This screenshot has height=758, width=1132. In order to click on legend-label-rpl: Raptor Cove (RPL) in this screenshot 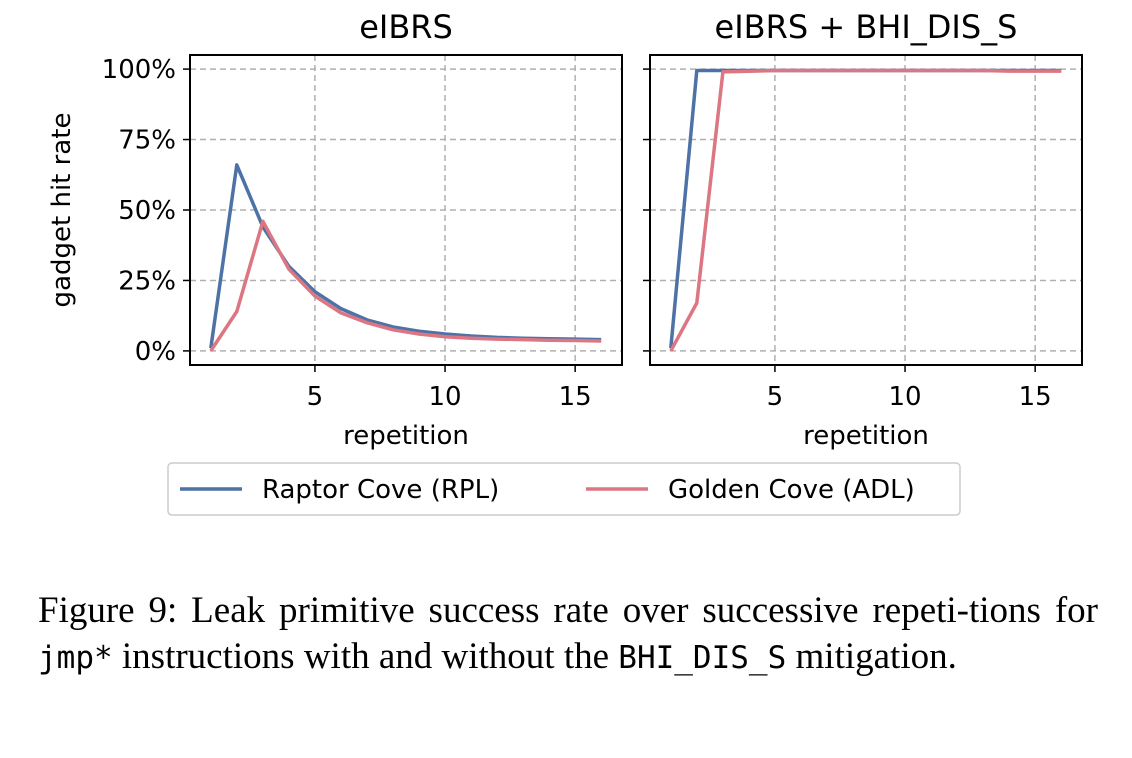, I will do `click(380, 490)`.